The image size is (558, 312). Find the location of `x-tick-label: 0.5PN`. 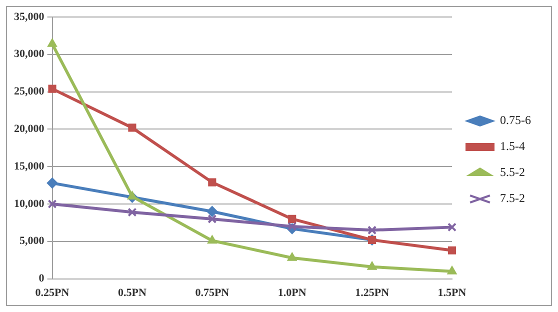

x-tick-label: 0.5PN is located at coordinates (132, 293).